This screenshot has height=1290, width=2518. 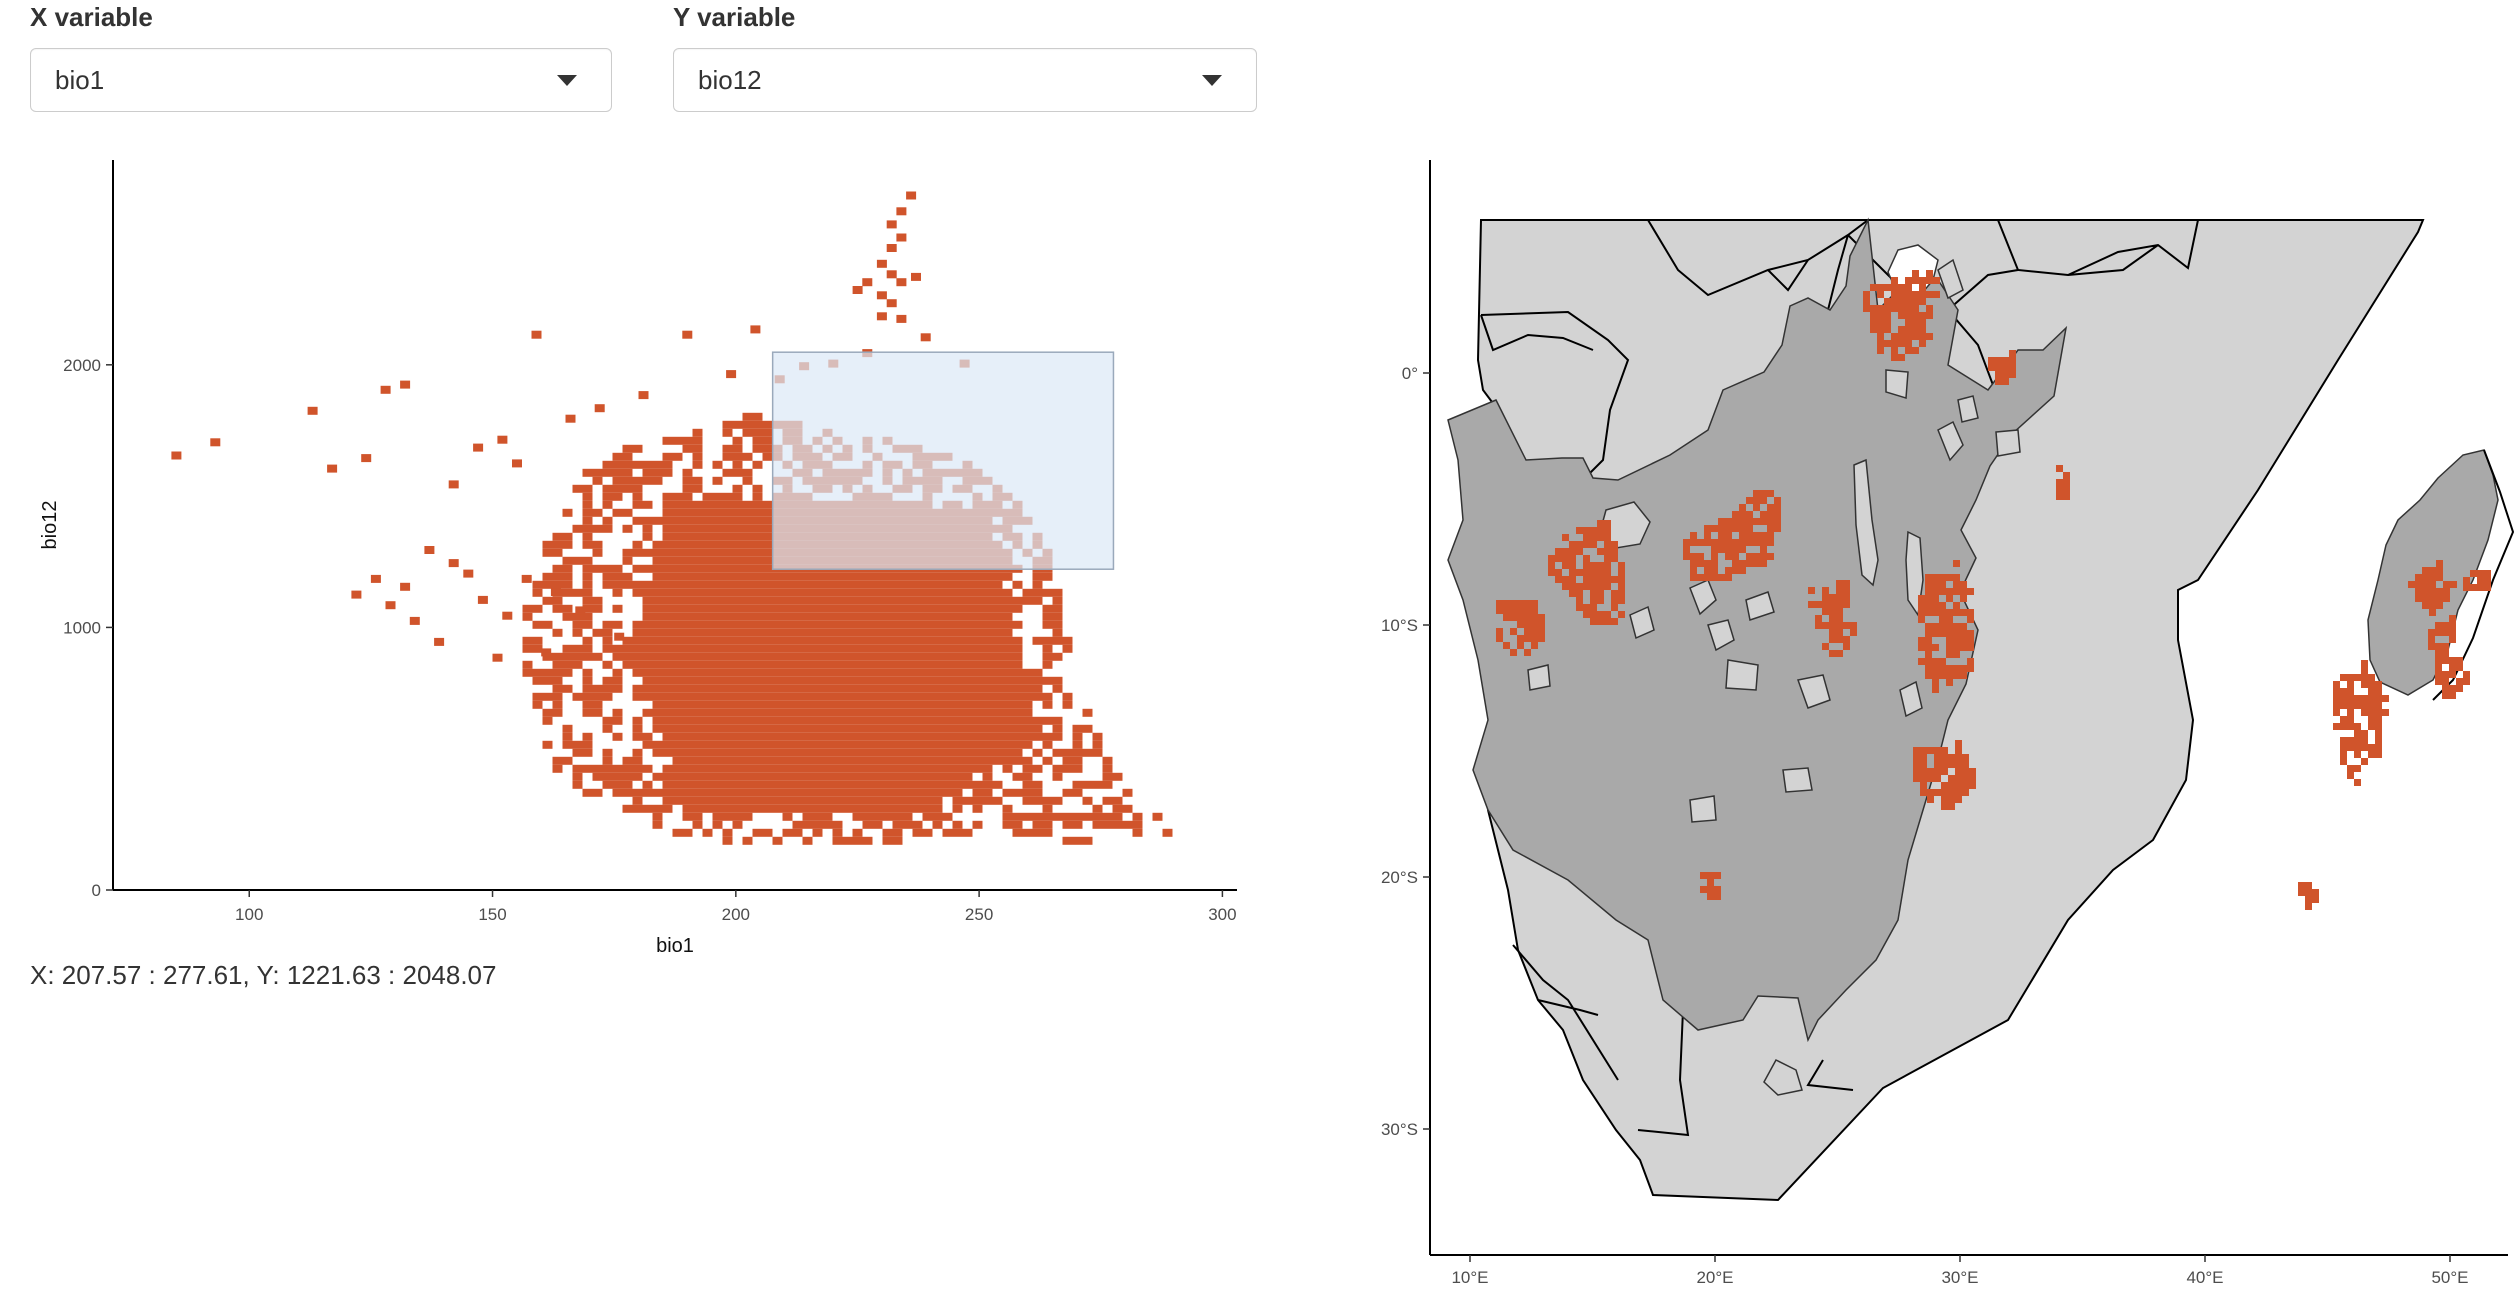 I want to click on y-variable-select: bio12, so click(x=965, y=80).